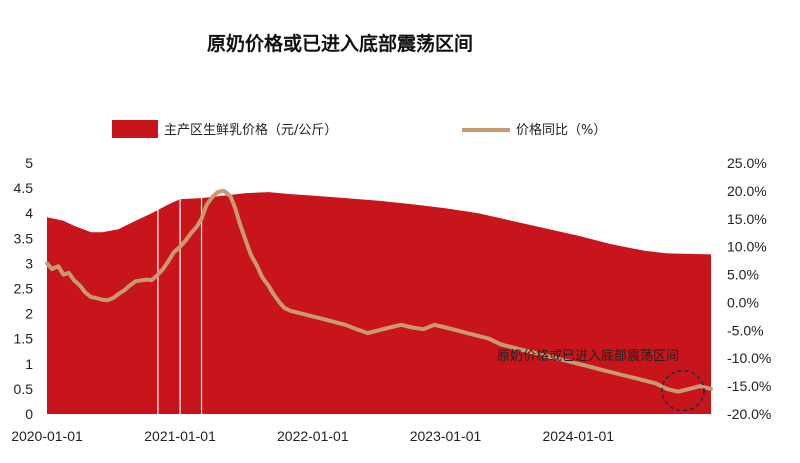  Describe the element at coordinates (745, 330) in the screenshot. I see `y-right-tick-label: -5.0%` at that location.